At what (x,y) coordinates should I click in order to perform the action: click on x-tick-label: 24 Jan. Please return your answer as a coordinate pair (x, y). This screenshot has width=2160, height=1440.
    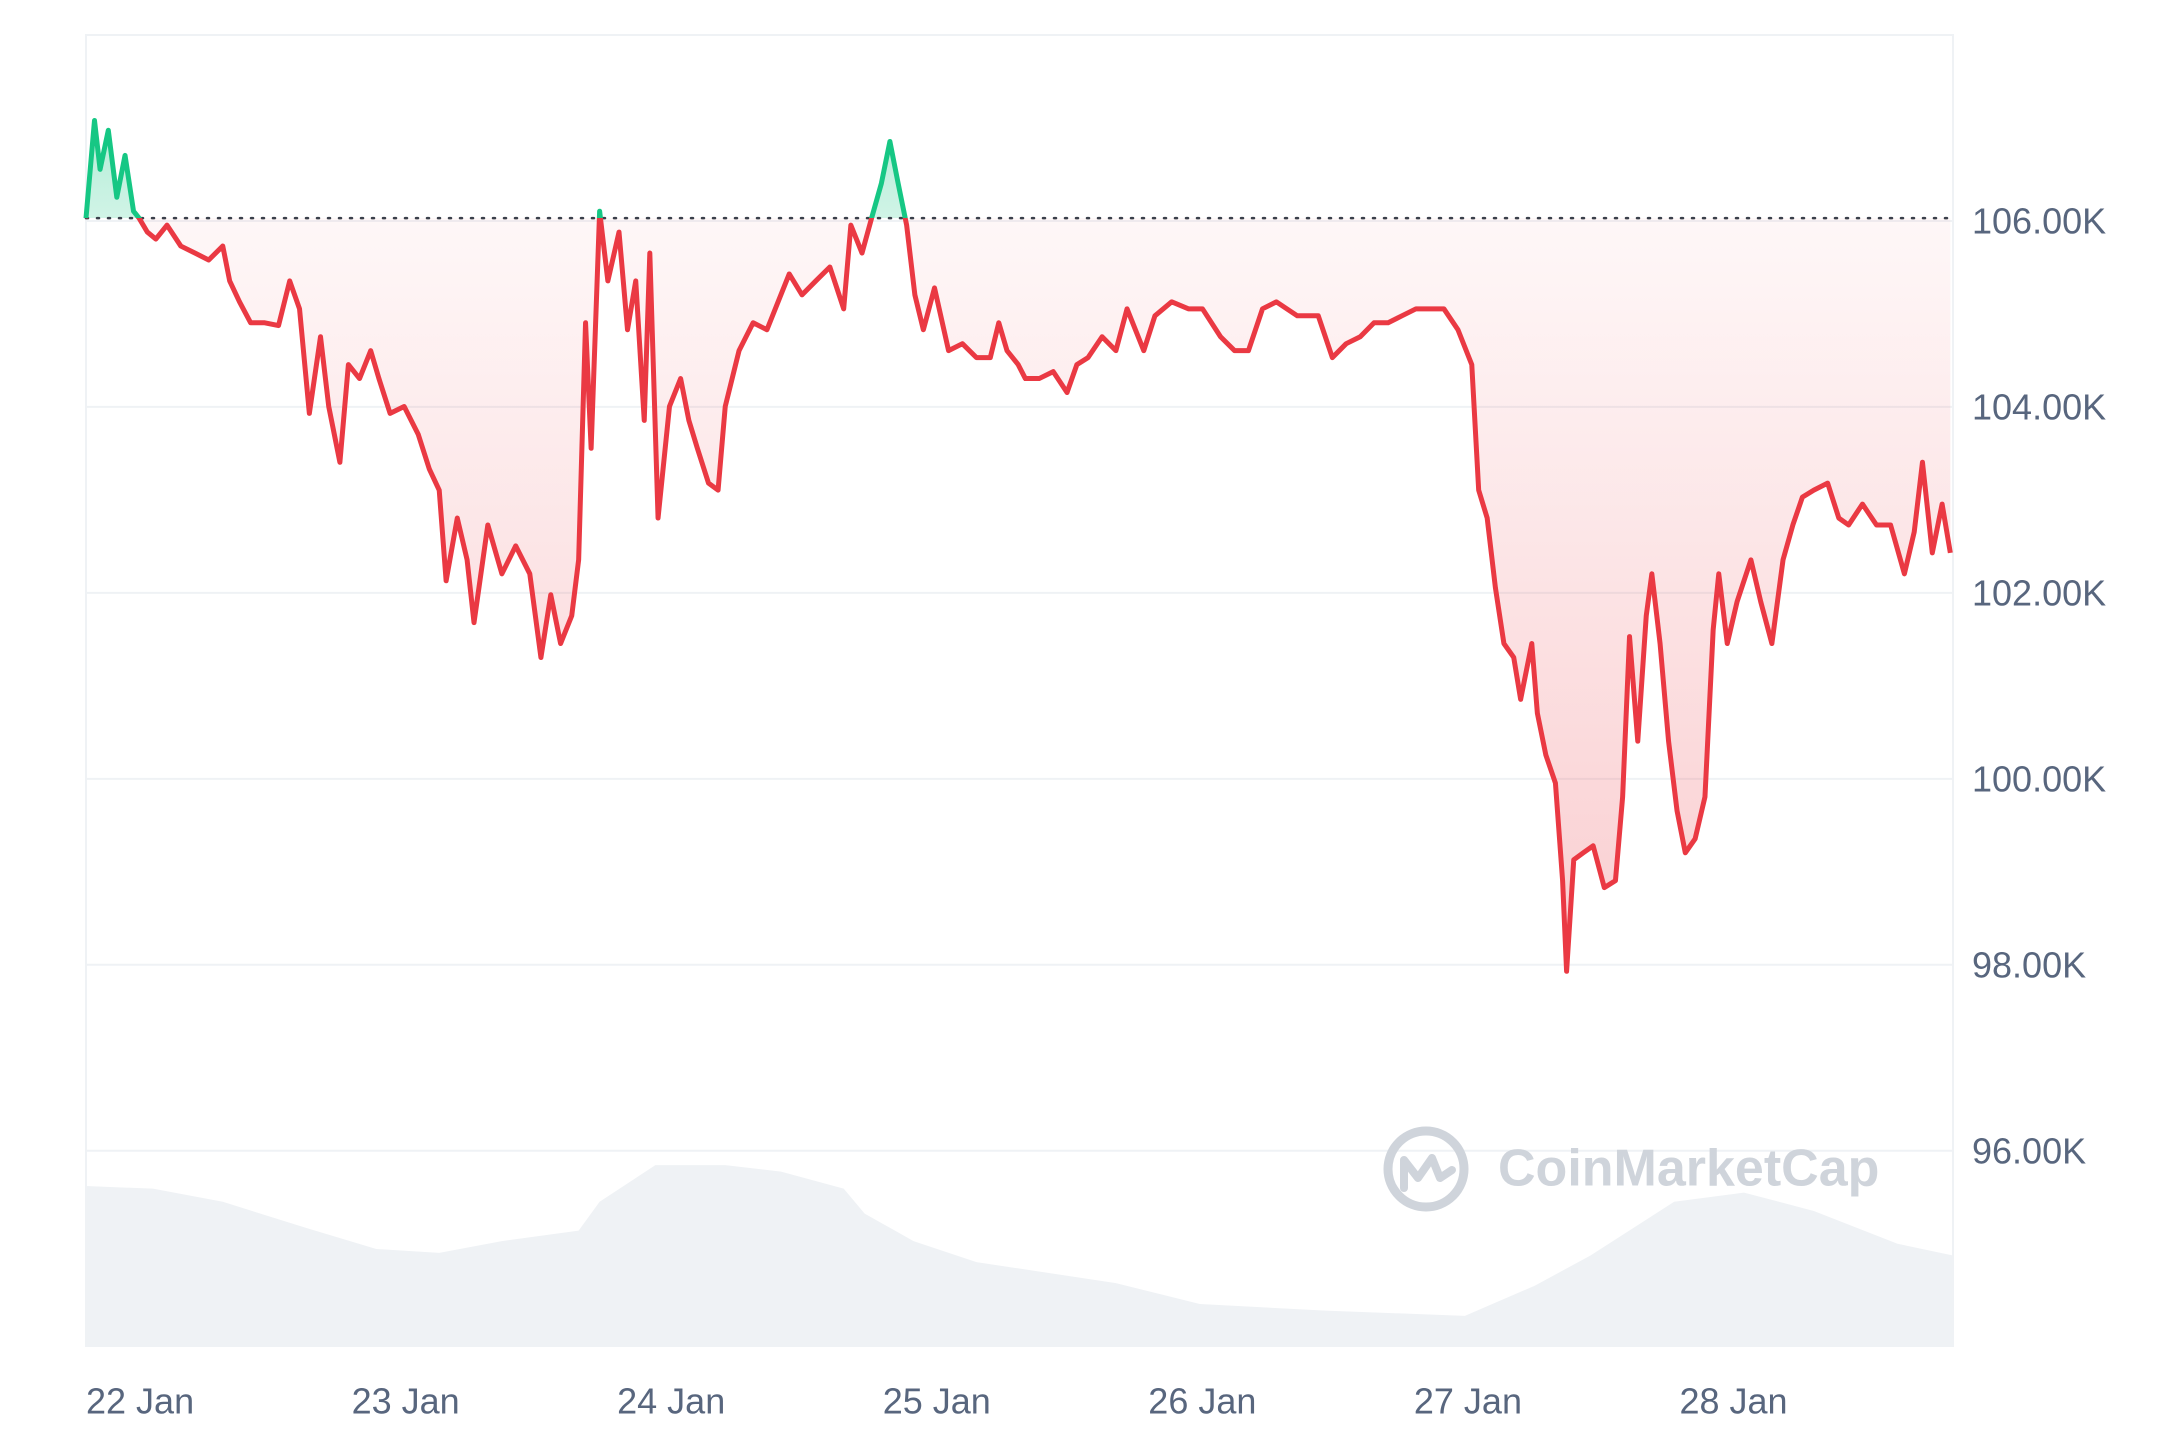
    Looking at the image, I should click on (671, 1401).